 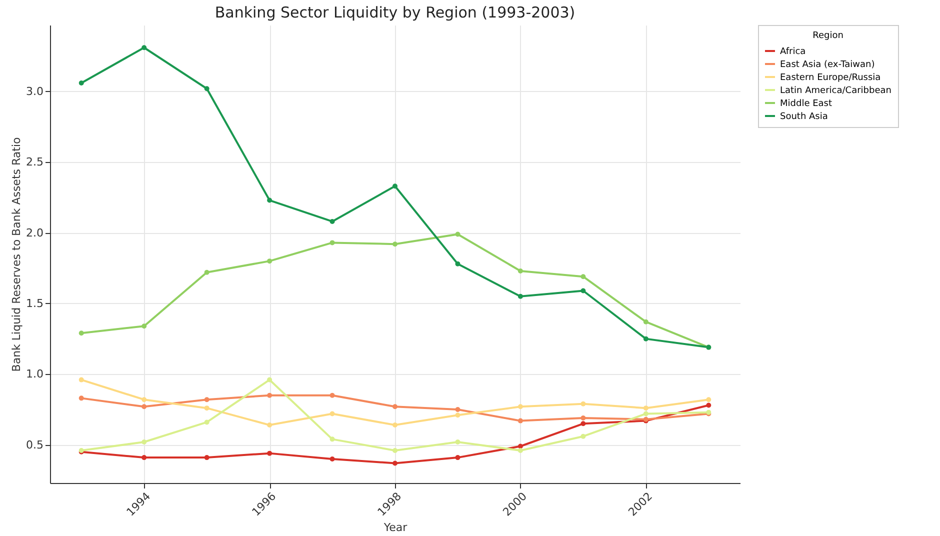 What do you see at coordinates (17, 254) in the screenshot?
I see `y-axis-title: Bank Liquid Reserves to Bank Assets Ratio` at bounding box center [17, 254].